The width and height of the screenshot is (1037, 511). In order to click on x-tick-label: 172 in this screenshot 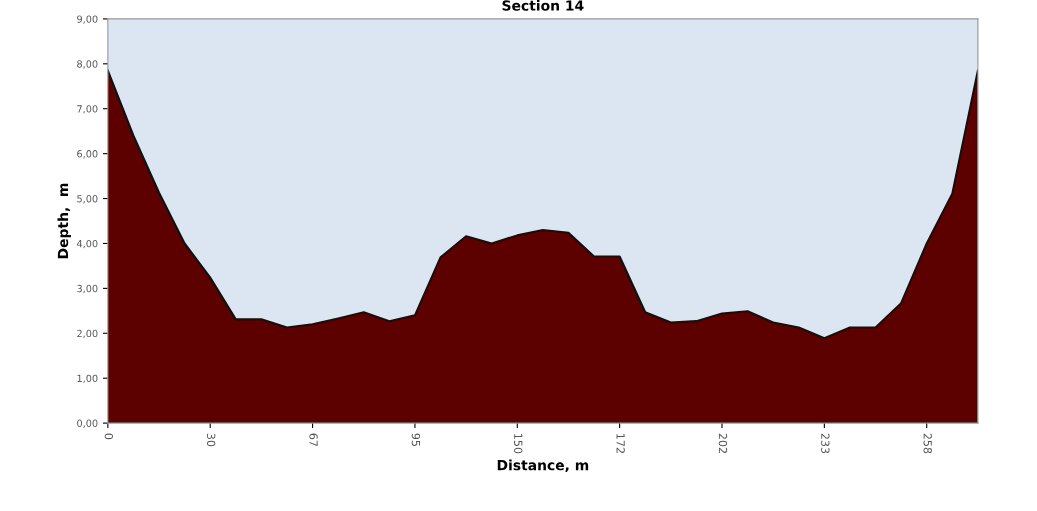, I will do `click(620, 443)`.